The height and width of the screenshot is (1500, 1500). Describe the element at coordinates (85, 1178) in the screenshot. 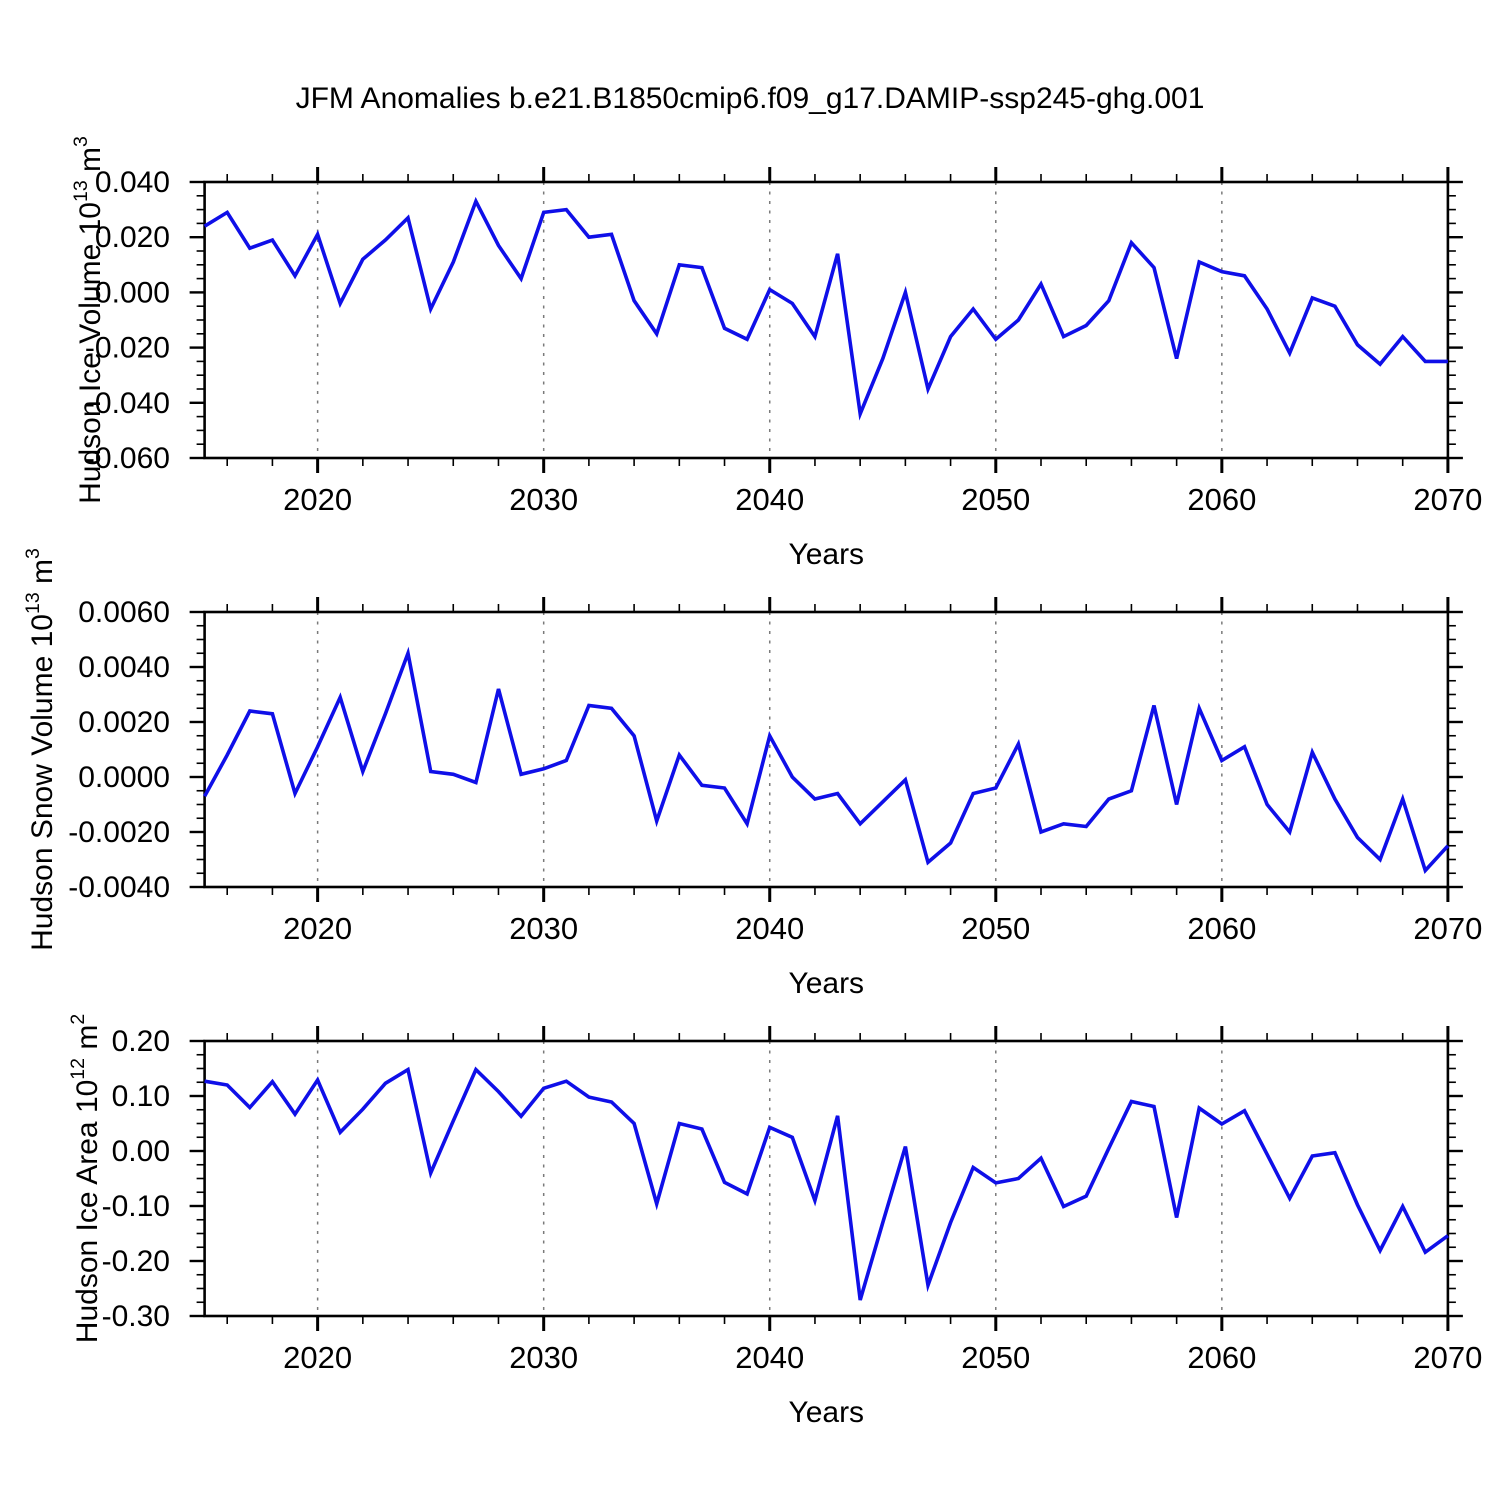

I see `y-axis-title: Hudson Ice Area 1012 m2` at that location.